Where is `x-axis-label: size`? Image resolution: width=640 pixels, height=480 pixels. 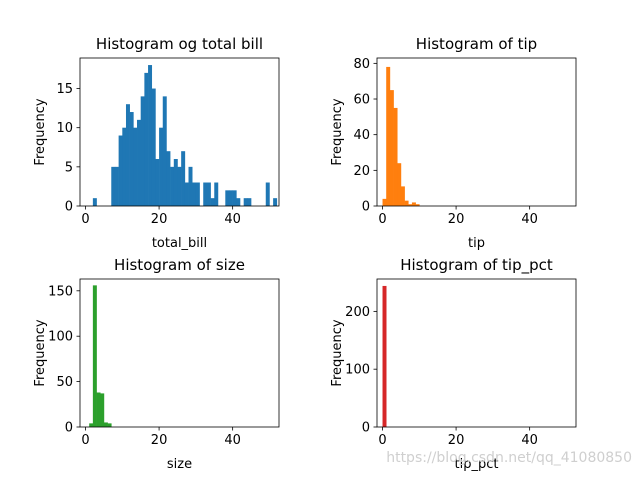
x-axis-label: size is located at coordinates (179, 464).